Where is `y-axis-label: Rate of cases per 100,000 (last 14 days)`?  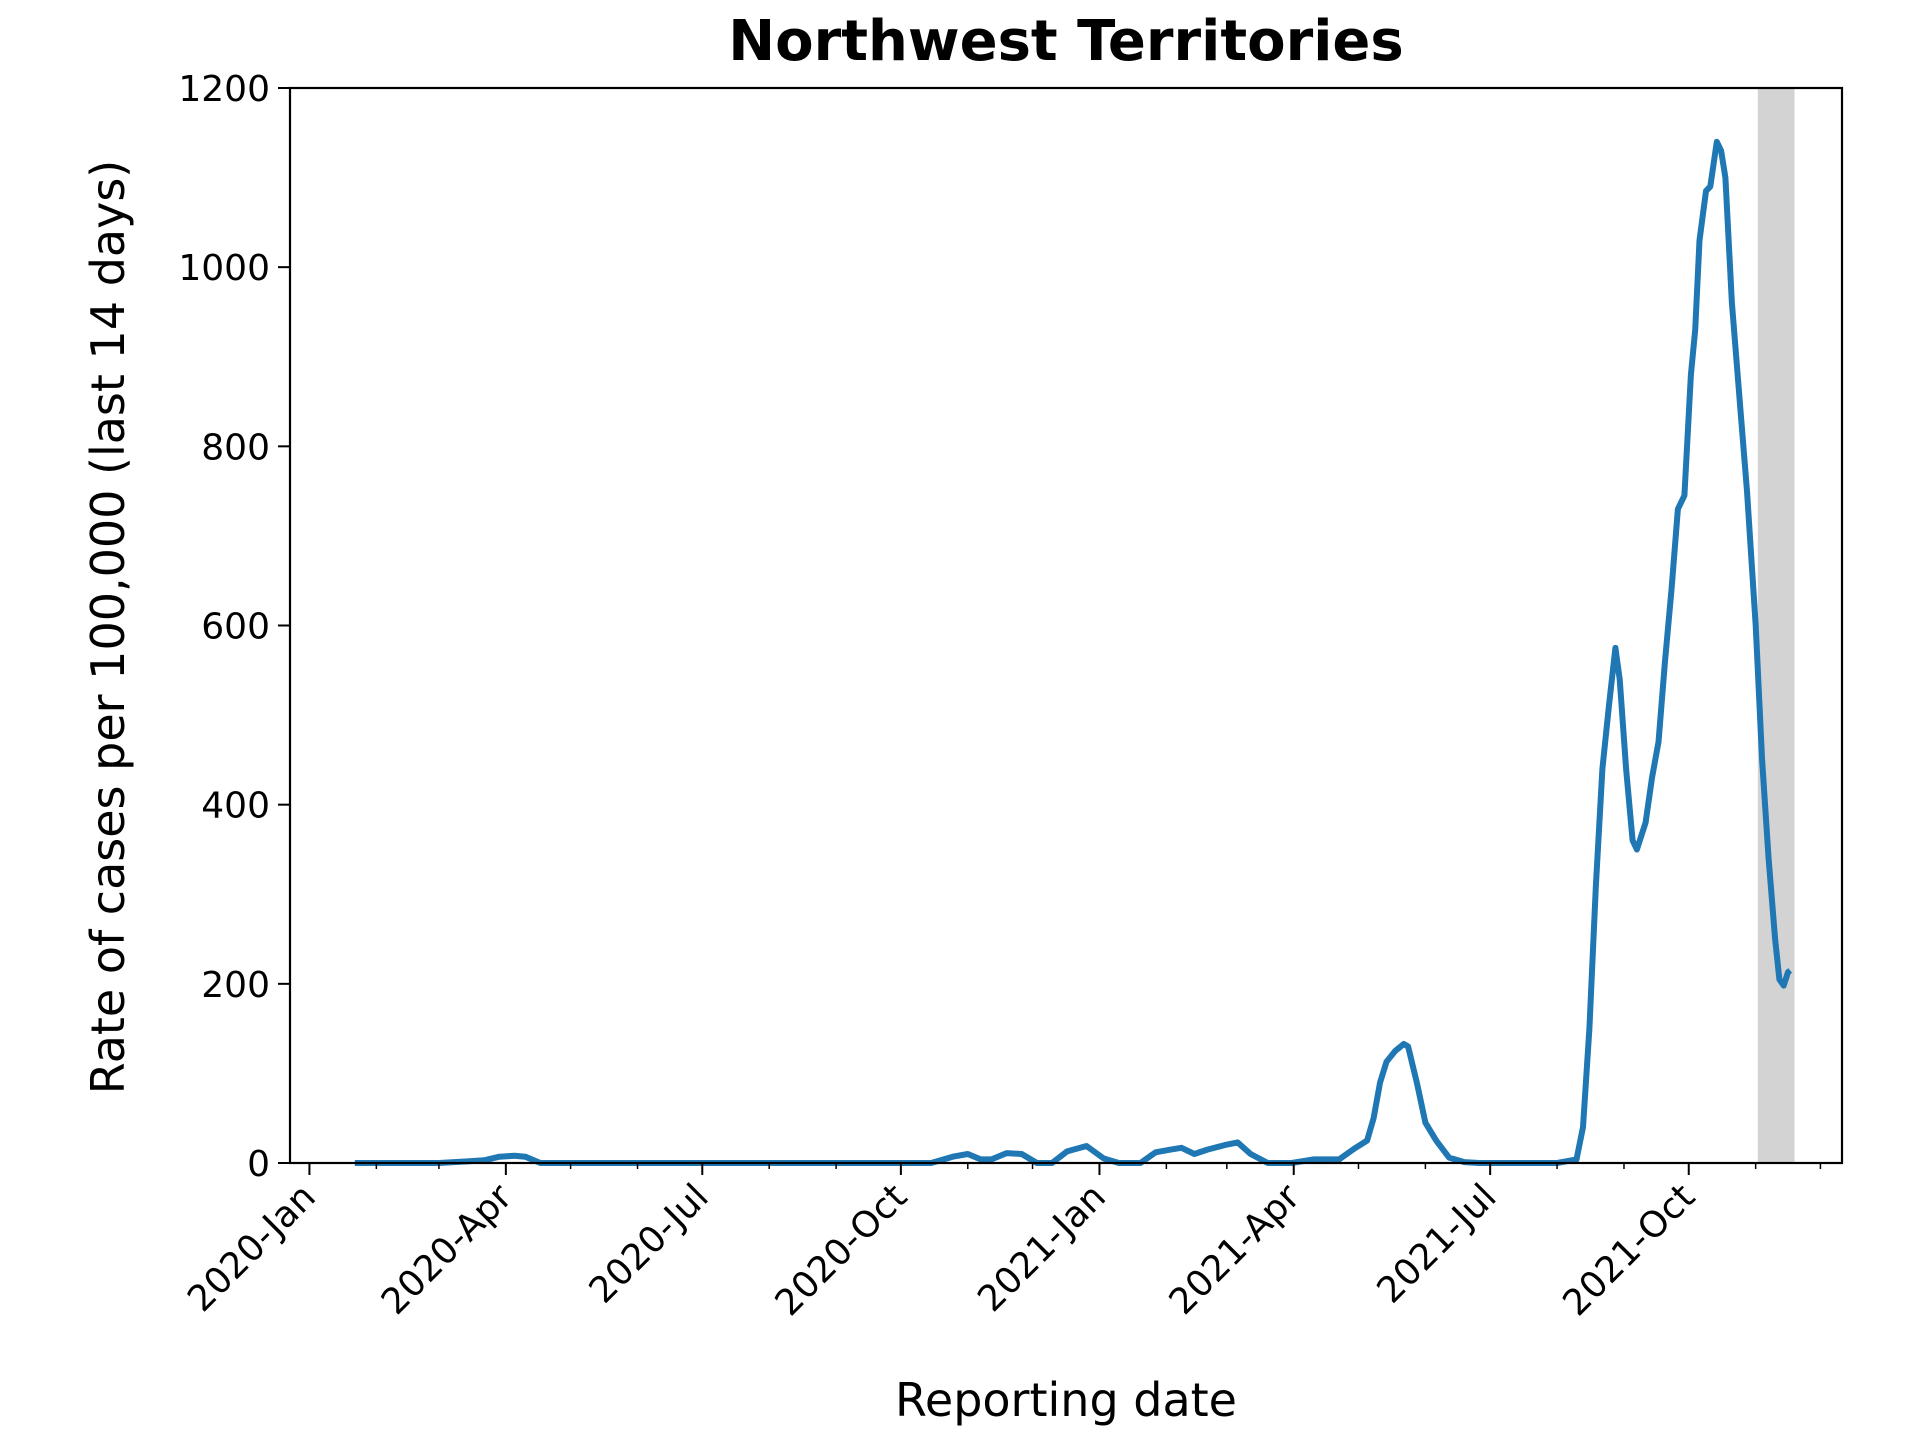
y-axis-label: Rate of cases per 100,000 (last 14 days) is located at coordinates (108, 627).